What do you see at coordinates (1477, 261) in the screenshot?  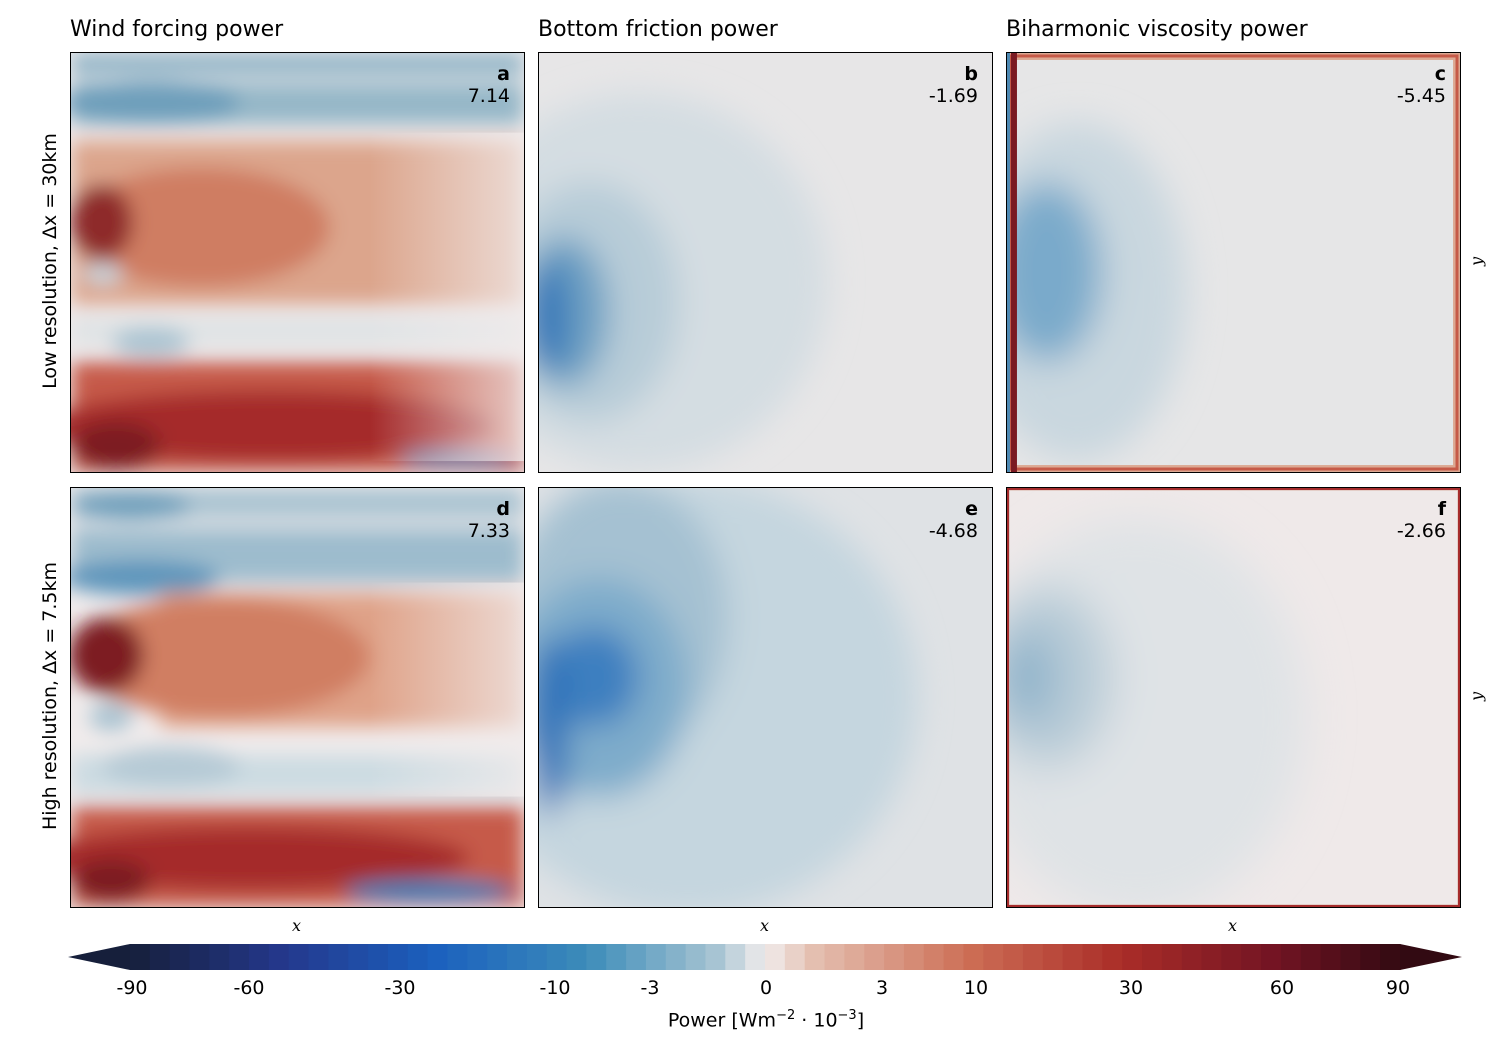 I see `y-axis-label-row1: y` at bounding box center [1477, 261].